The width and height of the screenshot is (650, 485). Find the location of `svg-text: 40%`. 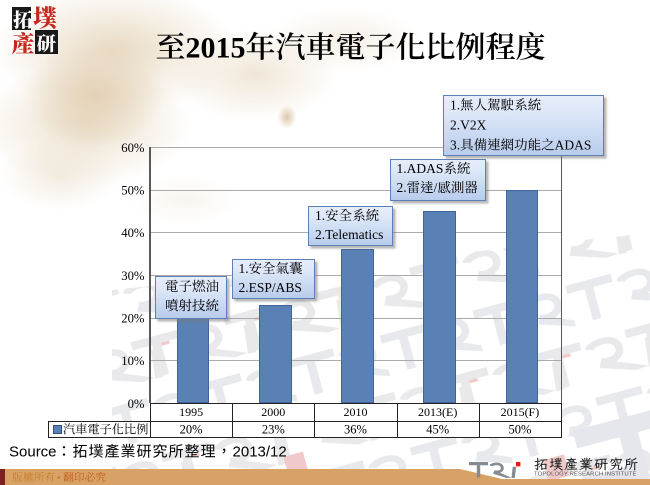

svg-text: 40% is located at coordinates (133, 233).